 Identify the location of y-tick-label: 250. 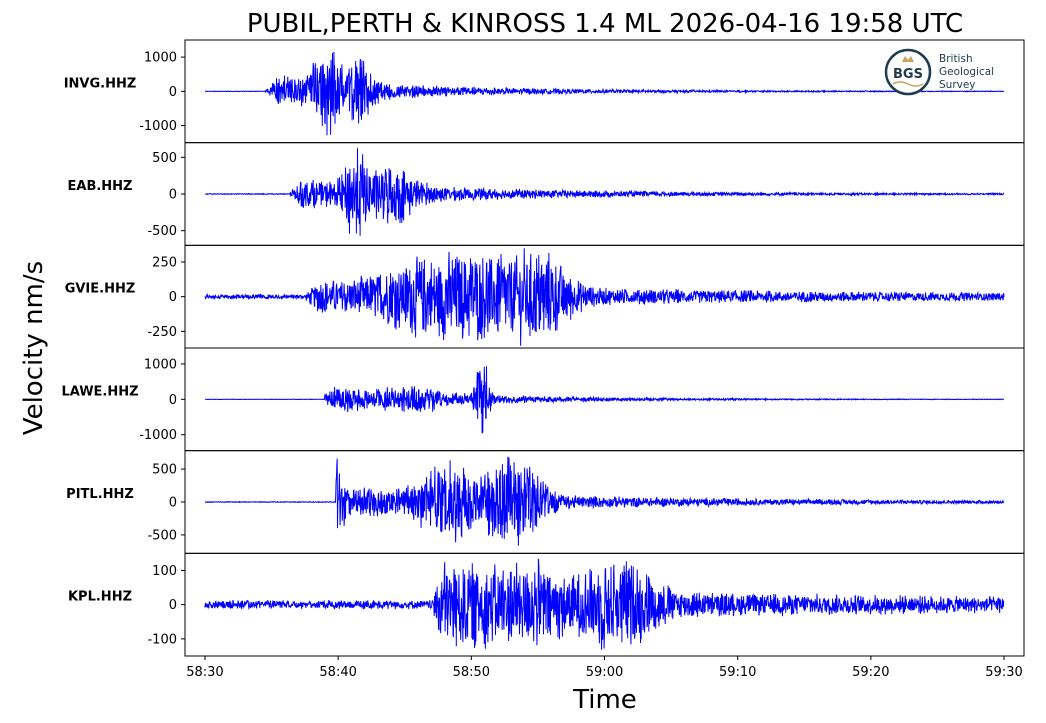
(164, 262).